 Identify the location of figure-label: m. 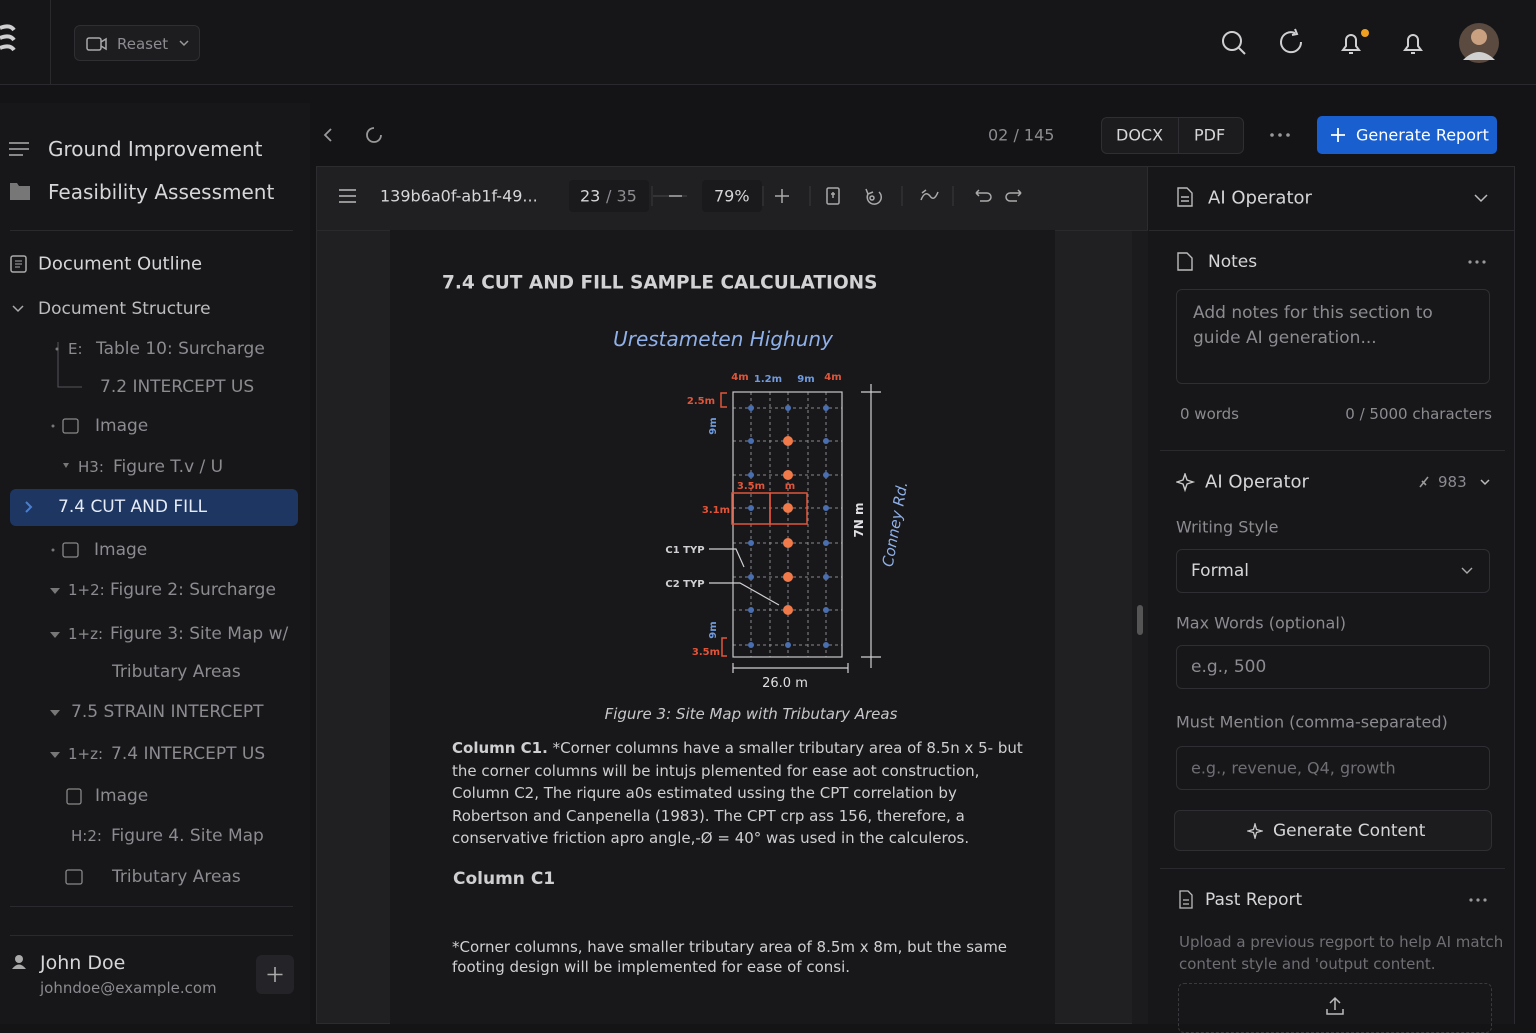
(790, 486).